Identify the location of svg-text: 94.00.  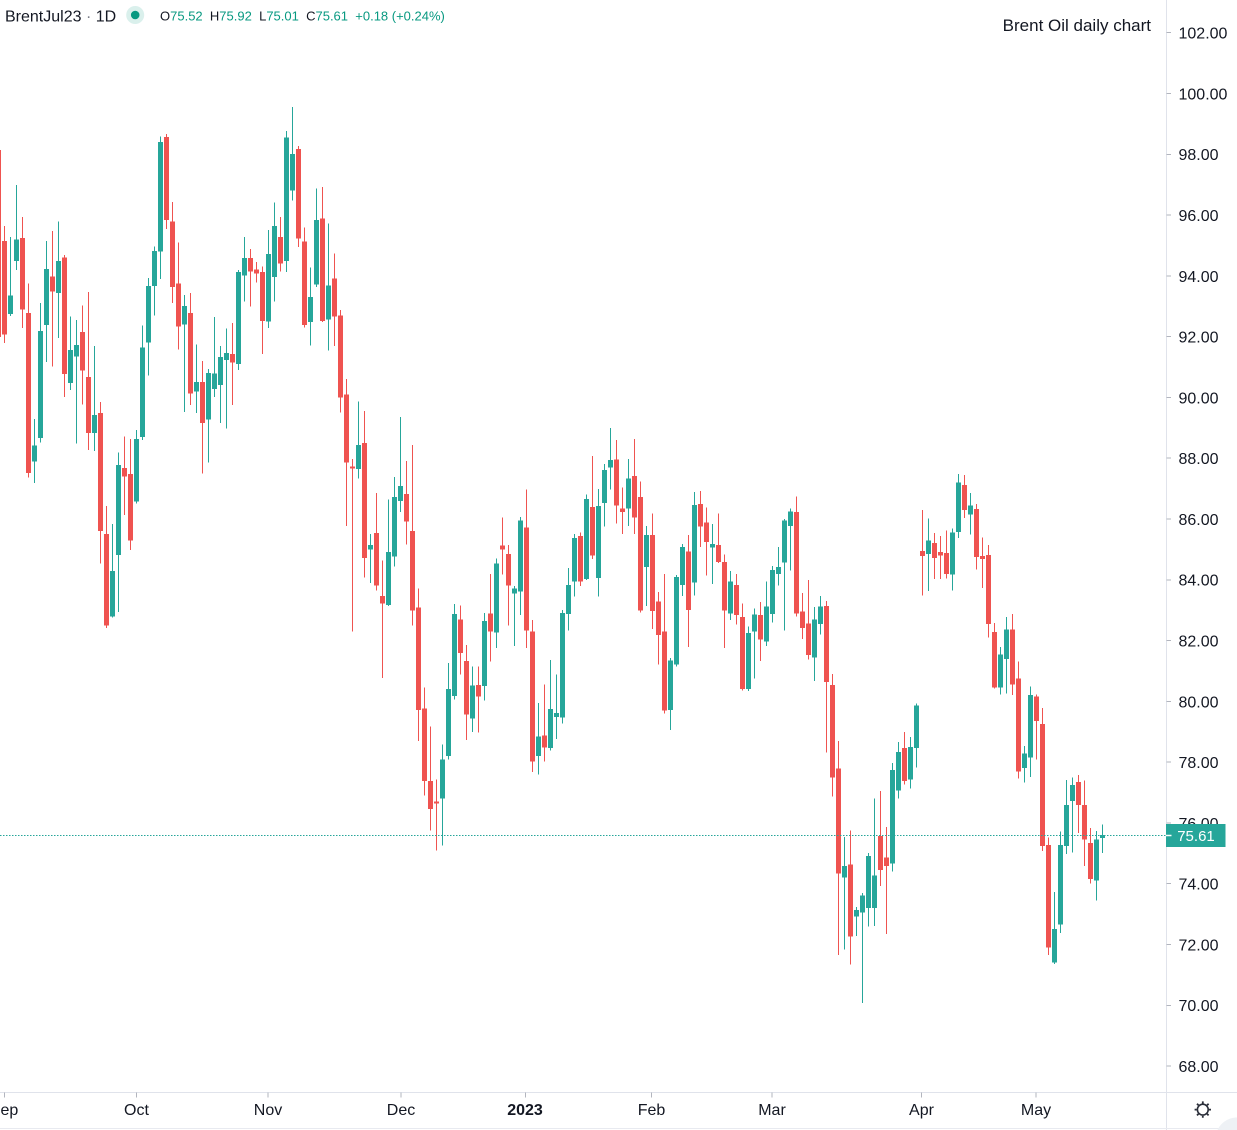
(1199, 277).